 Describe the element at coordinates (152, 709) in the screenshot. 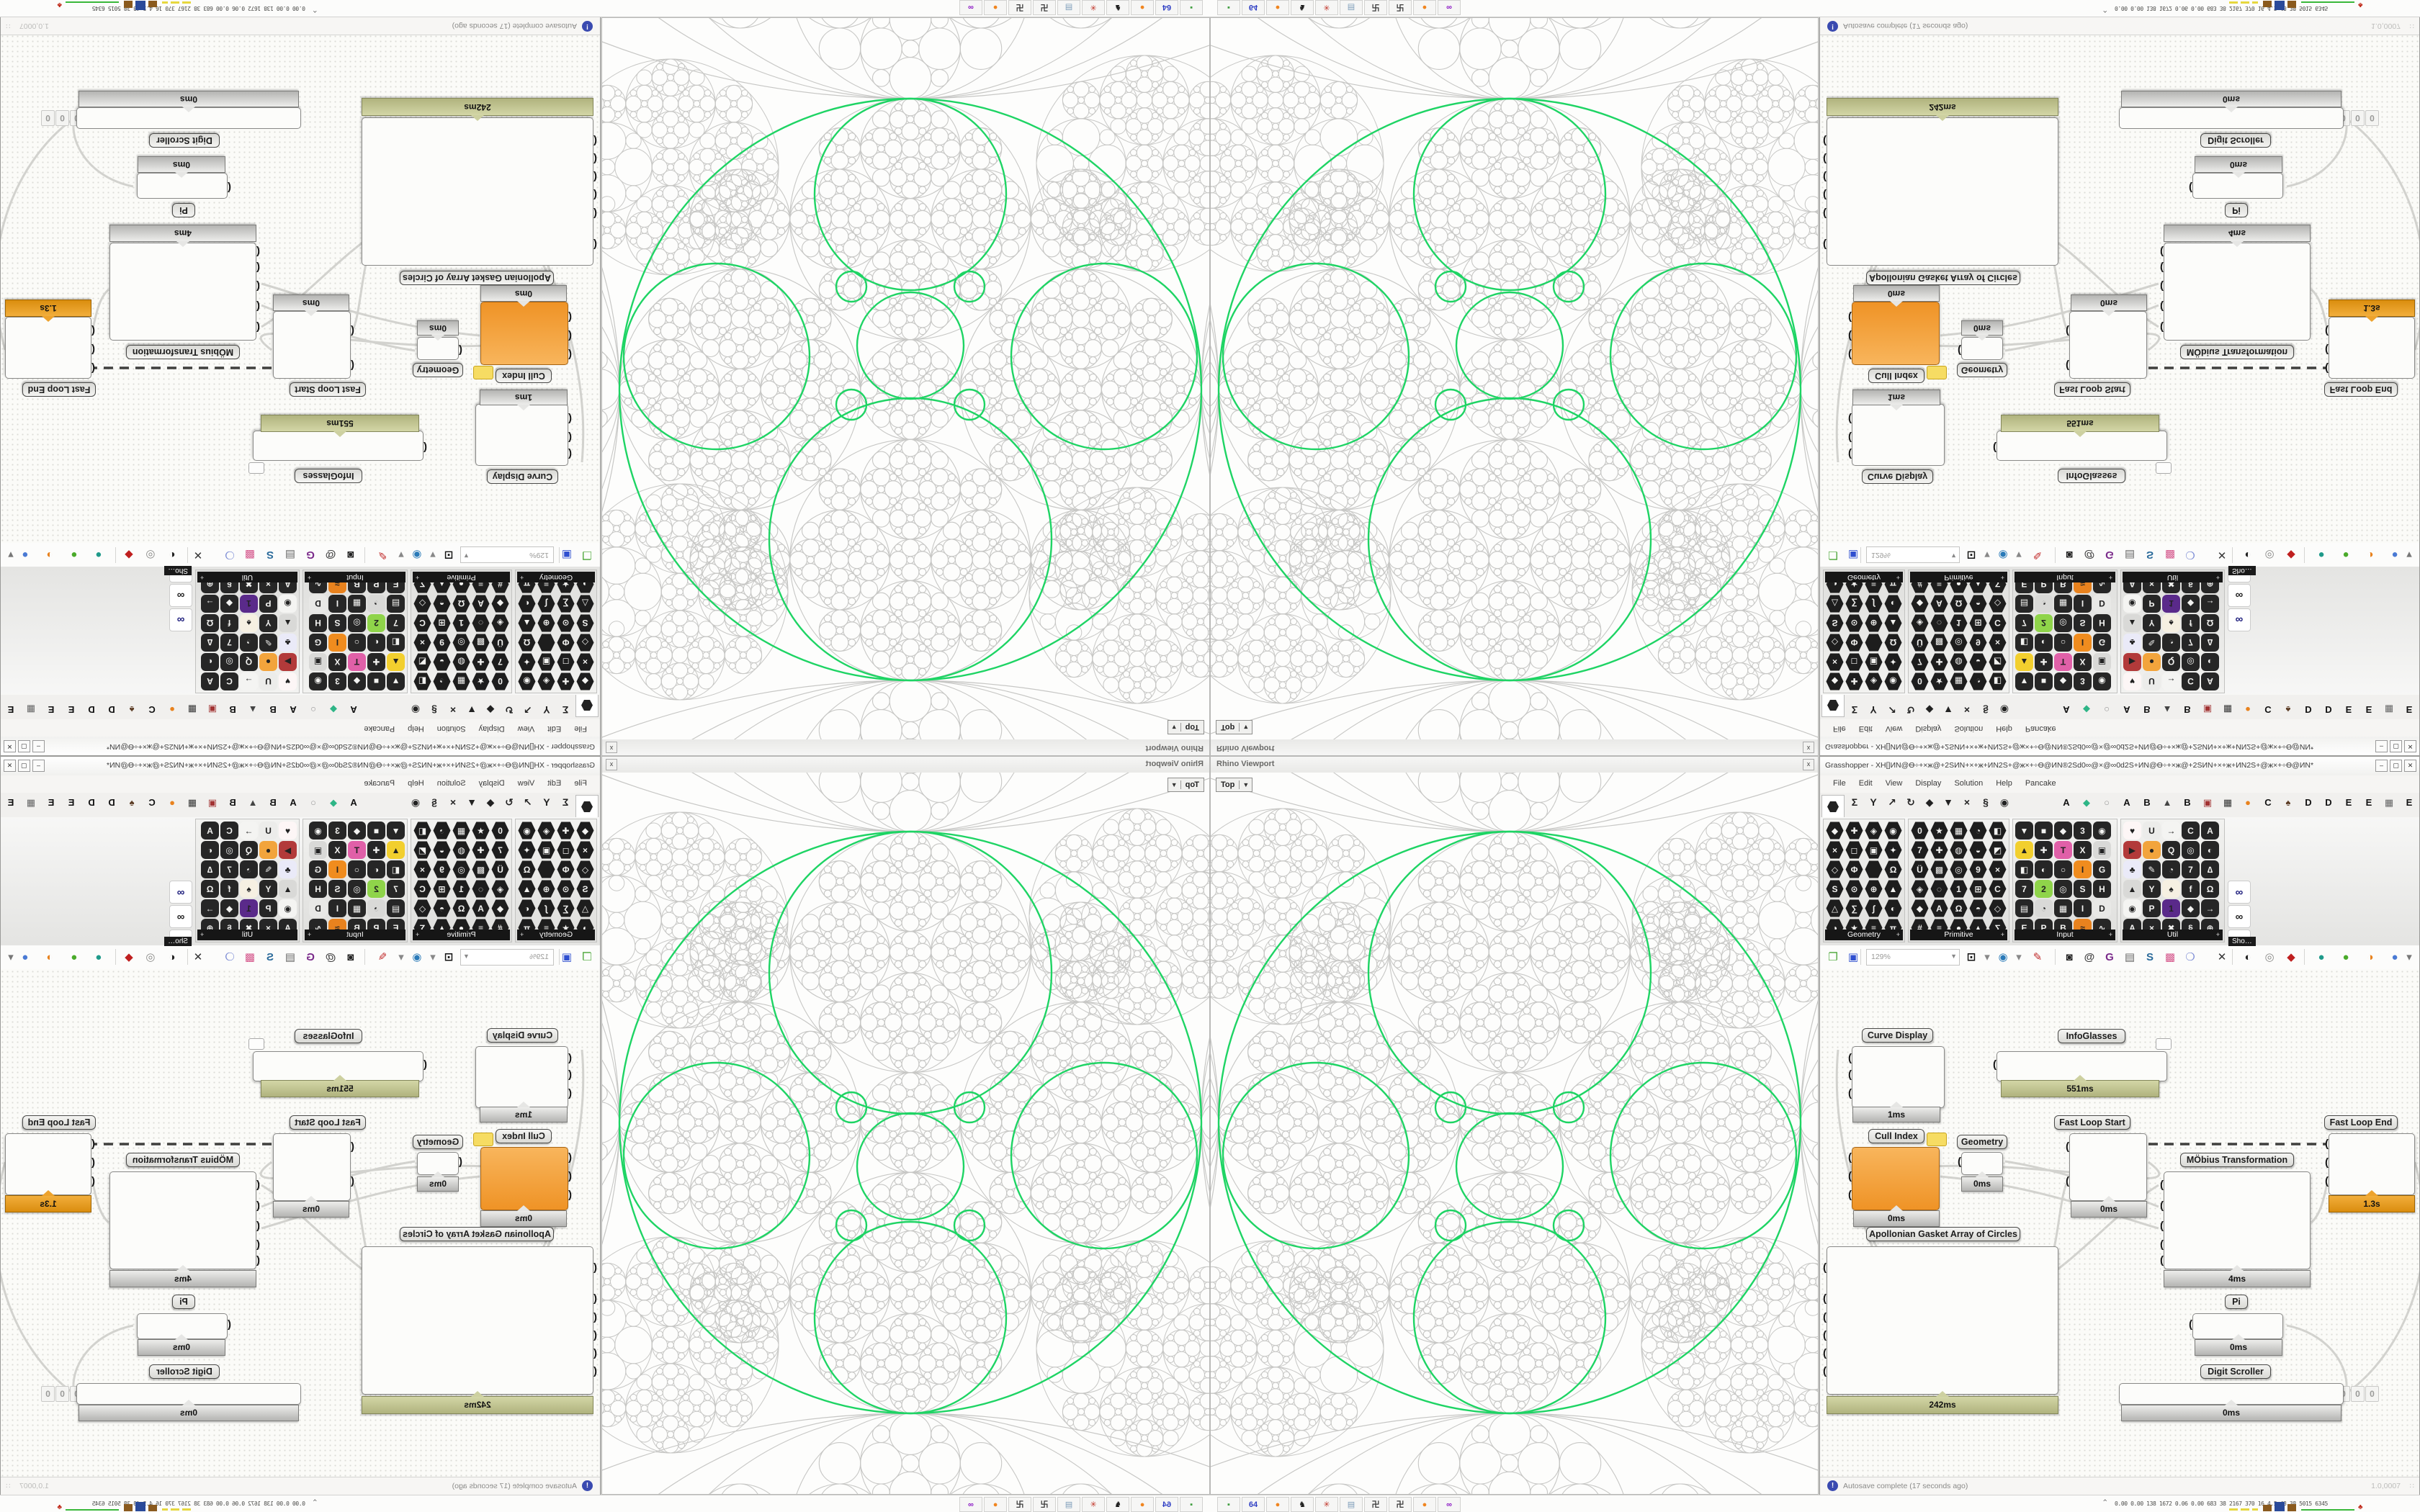

I see `tab-plugin-10: C` at that location.